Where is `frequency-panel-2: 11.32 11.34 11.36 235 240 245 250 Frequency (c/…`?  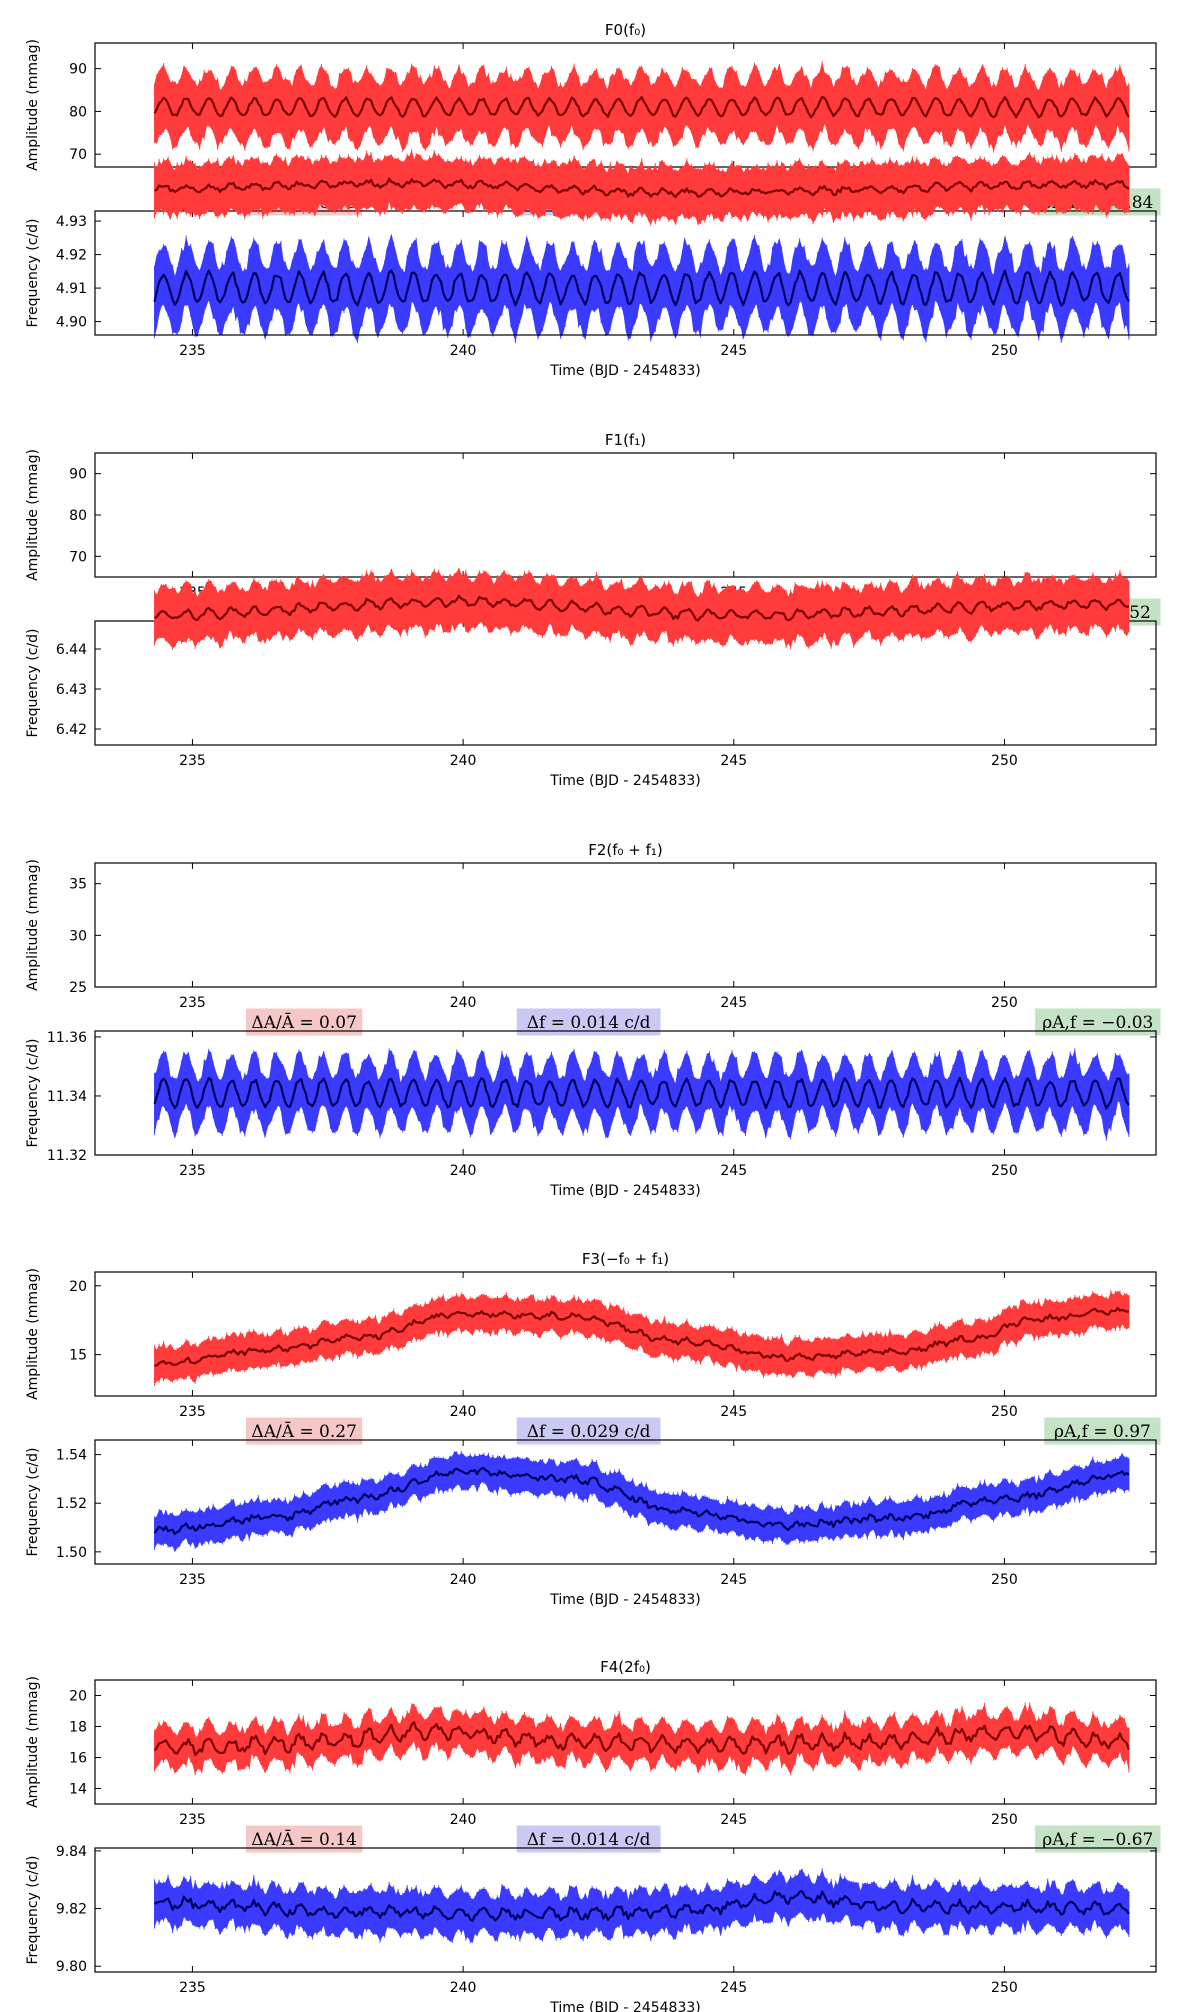
frequency-panel-2: 11.32 11.34 11.36 235 240 245 250 Frequency (c/… is located at coordinates (591, 1114).